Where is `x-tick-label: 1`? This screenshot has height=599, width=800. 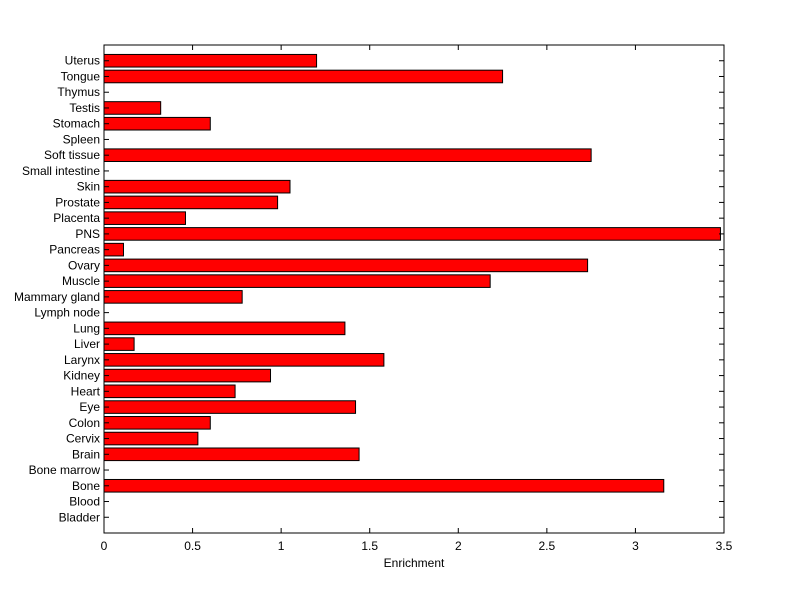
x-tick-label: 1 is located at coordinates (281, 546).